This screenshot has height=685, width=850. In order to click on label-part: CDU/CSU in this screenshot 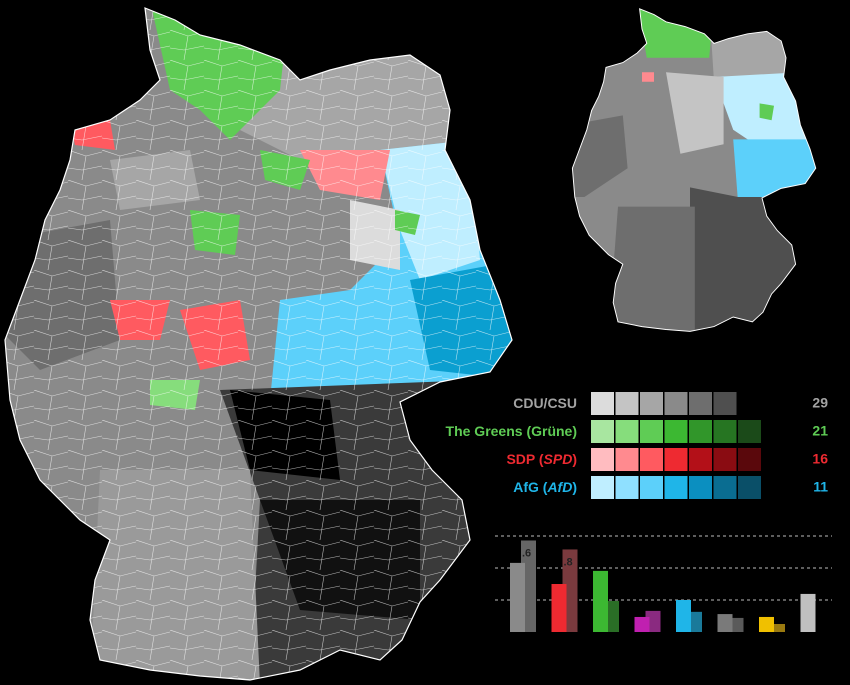, I will do `click(545, 403)`.